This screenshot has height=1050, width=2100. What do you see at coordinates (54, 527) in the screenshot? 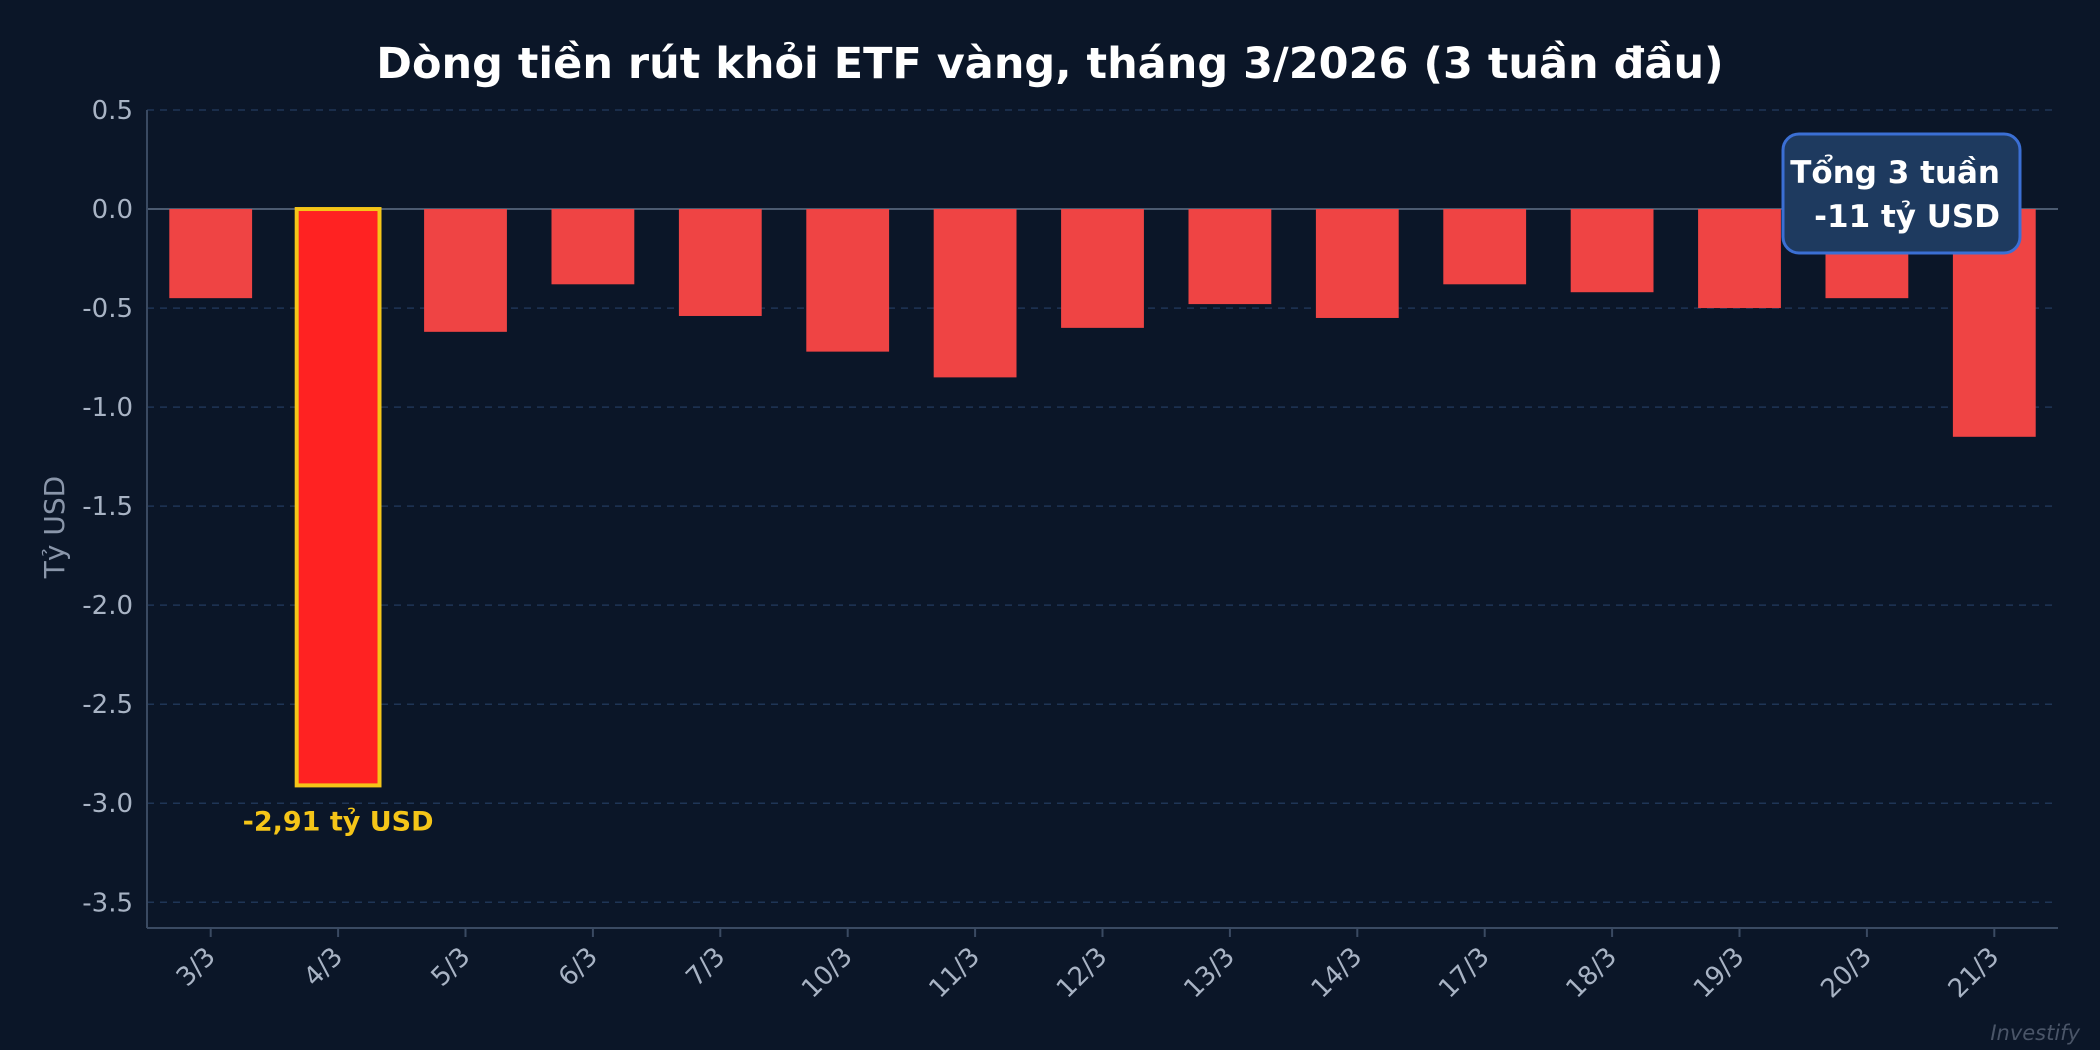
I see `y-axis-label: Tỷ USD` at bounding box center [54, 527].